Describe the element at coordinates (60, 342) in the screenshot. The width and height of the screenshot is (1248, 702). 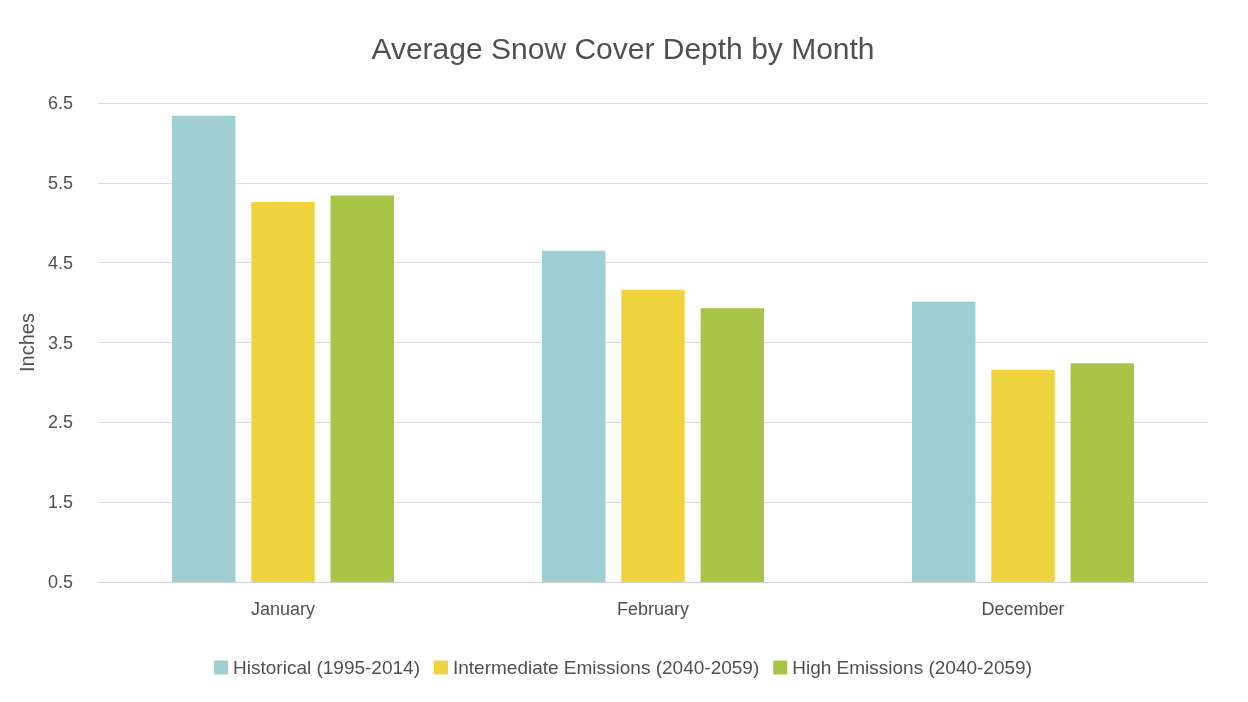
I see `y-tick-label: 3.5` at that location.